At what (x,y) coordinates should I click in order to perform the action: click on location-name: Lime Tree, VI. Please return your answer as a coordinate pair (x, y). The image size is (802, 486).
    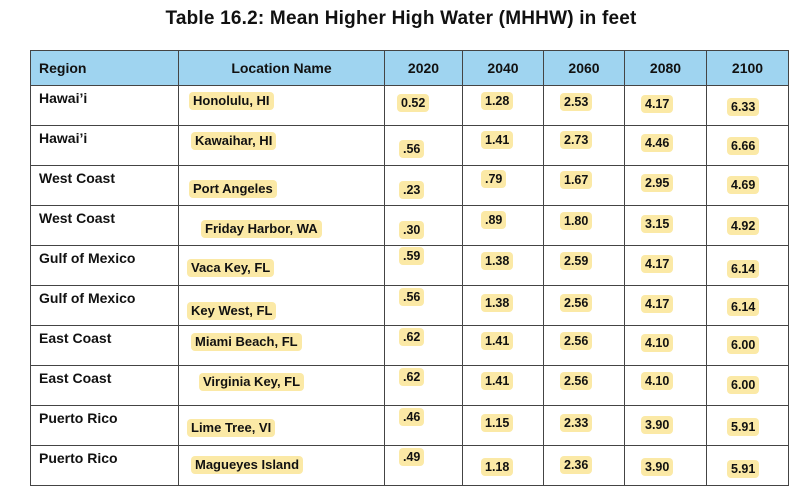
    Looking at the image, I should click on (231, 428).